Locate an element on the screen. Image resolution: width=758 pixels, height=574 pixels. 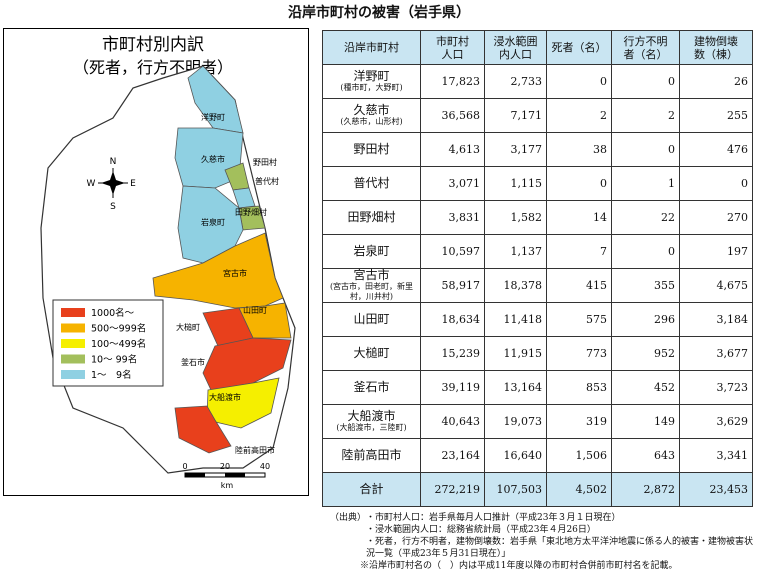
value-cell: 3,071 is located at coordinates (452, 183).